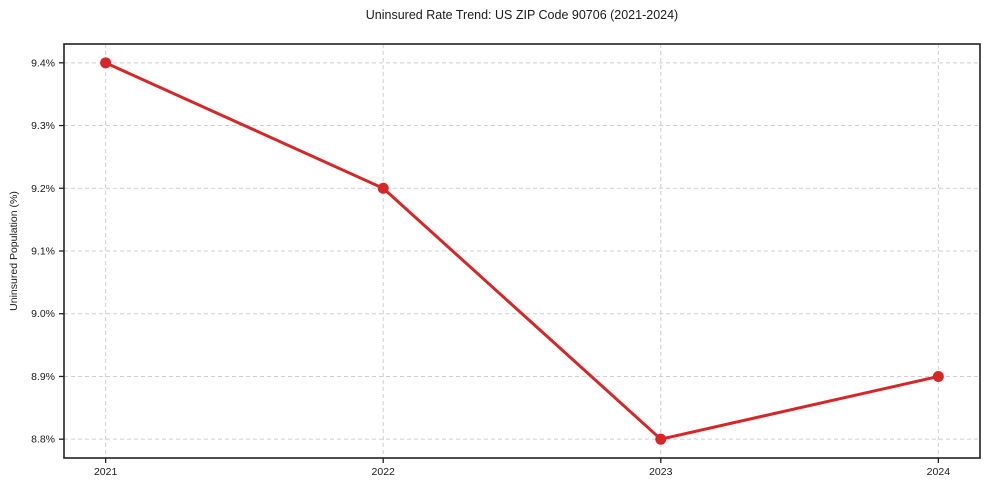 The height and width of the screenshot is (490, 989). Describe the element at coordinates (661, 472) in the screenshot. I see `x-tick-label: 2023` at that location.